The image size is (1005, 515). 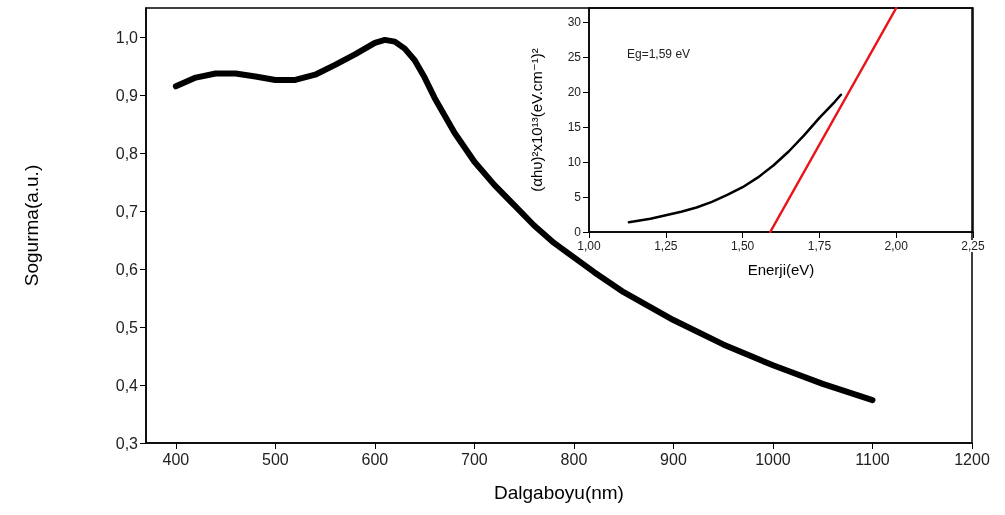 I want to click on y-axis-title: (αhυ)²x10¹³(eV.cm⁻¹)², so click(x=536, y=120).